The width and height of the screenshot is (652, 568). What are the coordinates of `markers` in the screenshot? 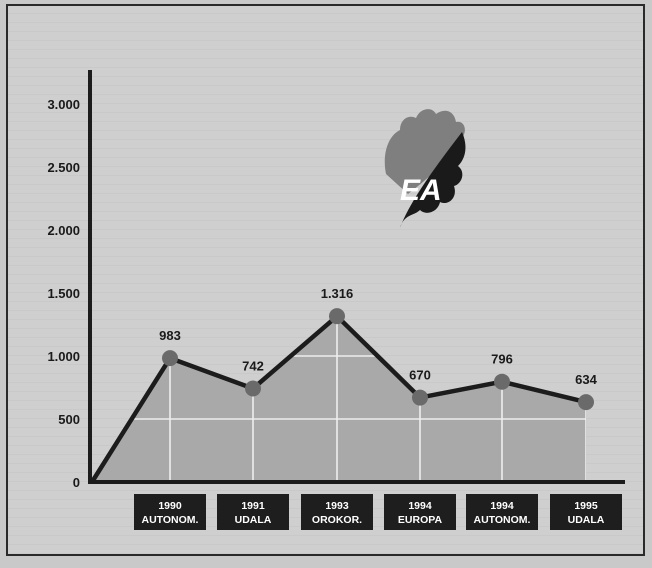 It's located at (378, 359).